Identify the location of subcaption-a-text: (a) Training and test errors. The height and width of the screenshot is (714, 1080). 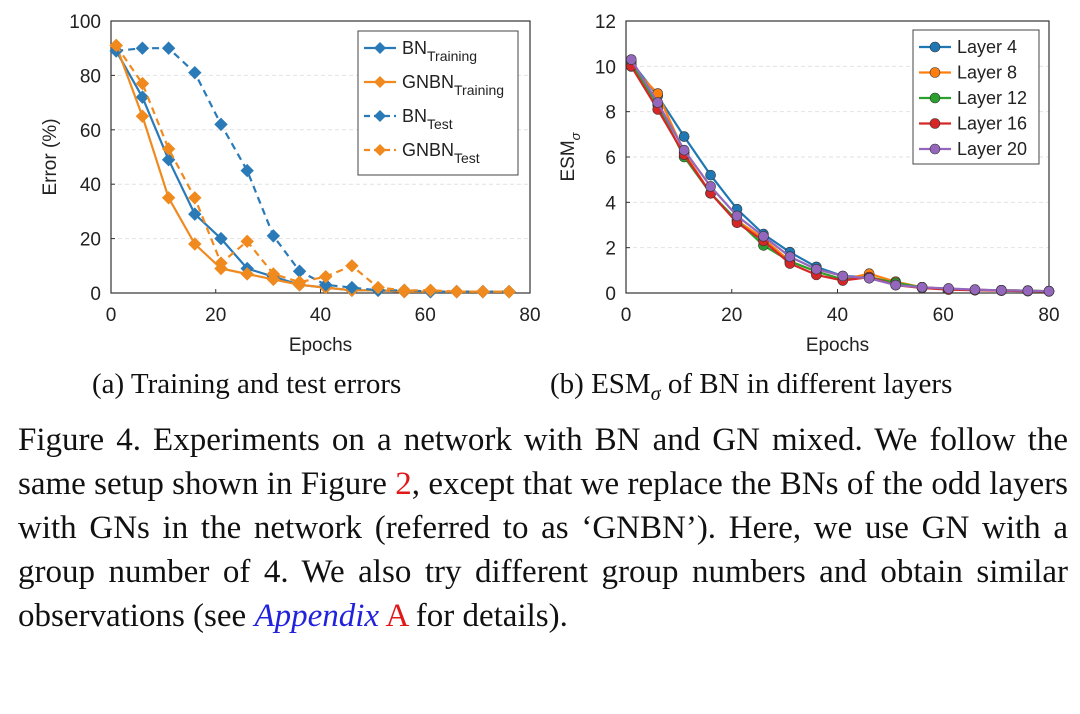
(247, 384).